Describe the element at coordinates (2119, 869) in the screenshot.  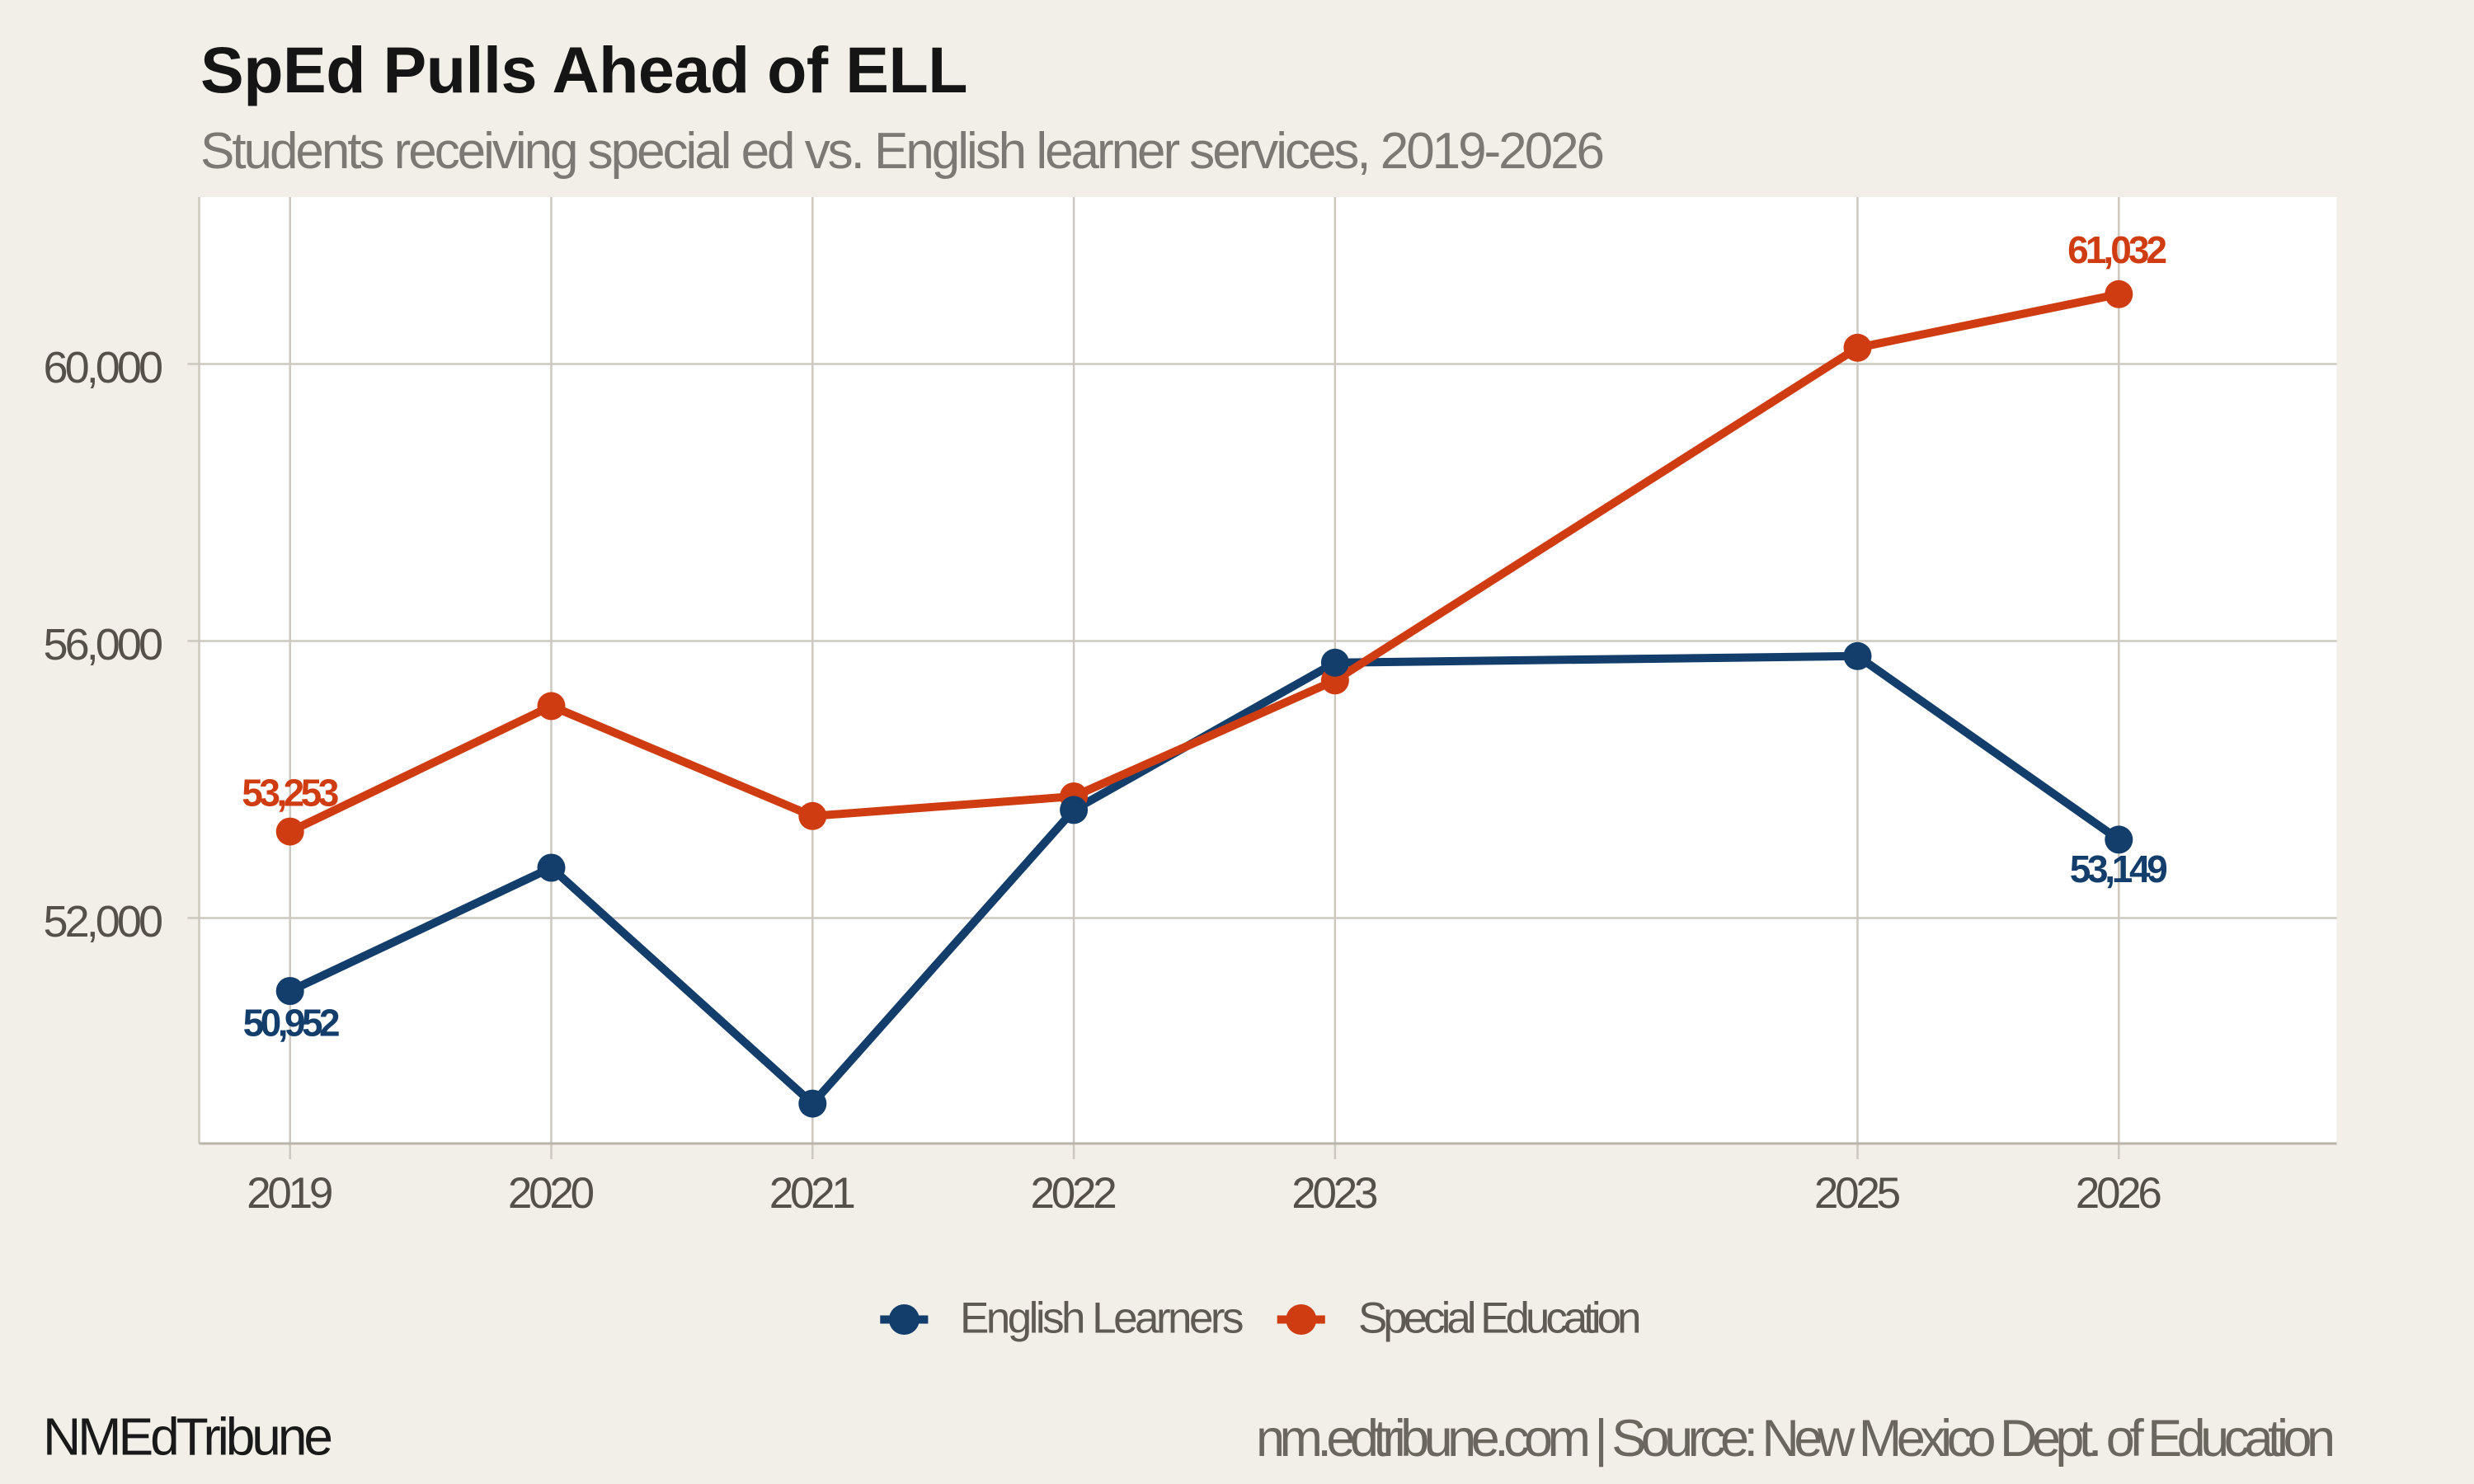
I see `svg-text: 53,149` at that location.